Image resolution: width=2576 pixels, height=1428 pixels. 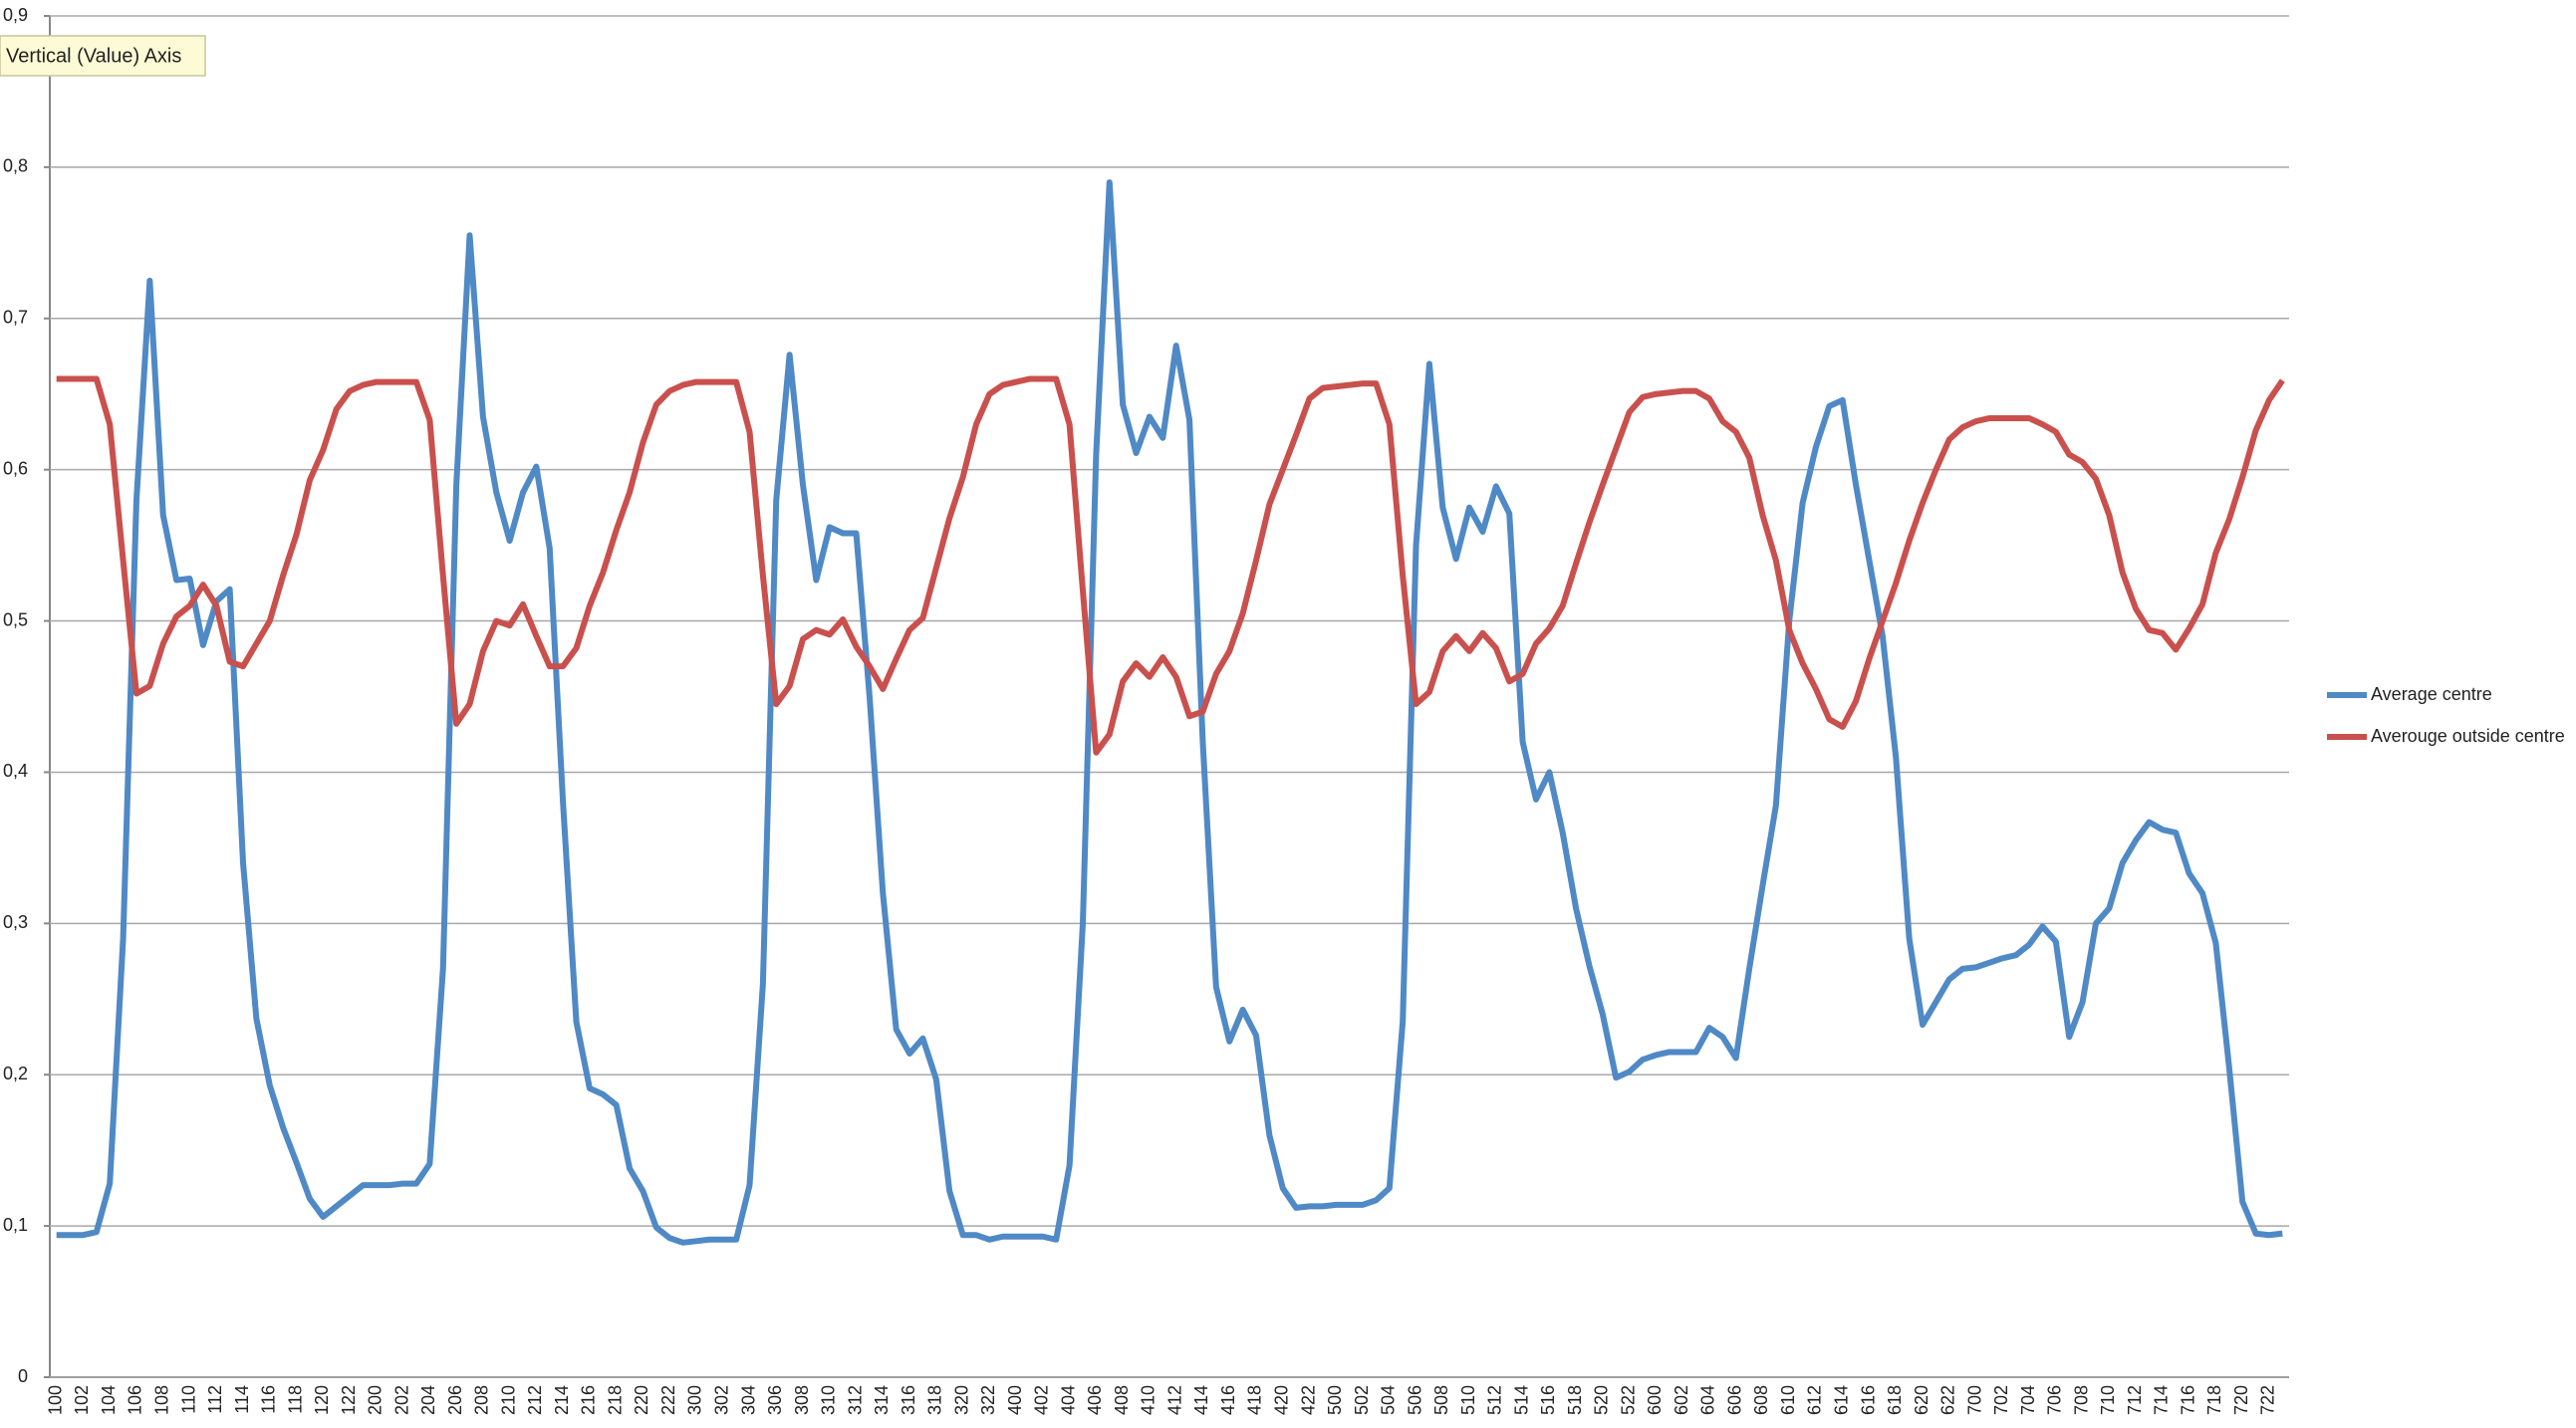 What do you see at coordinates (1575, 1400) in the screenshot?
I see `x-tick-label: 518` at bounding box center [1575, 1400].